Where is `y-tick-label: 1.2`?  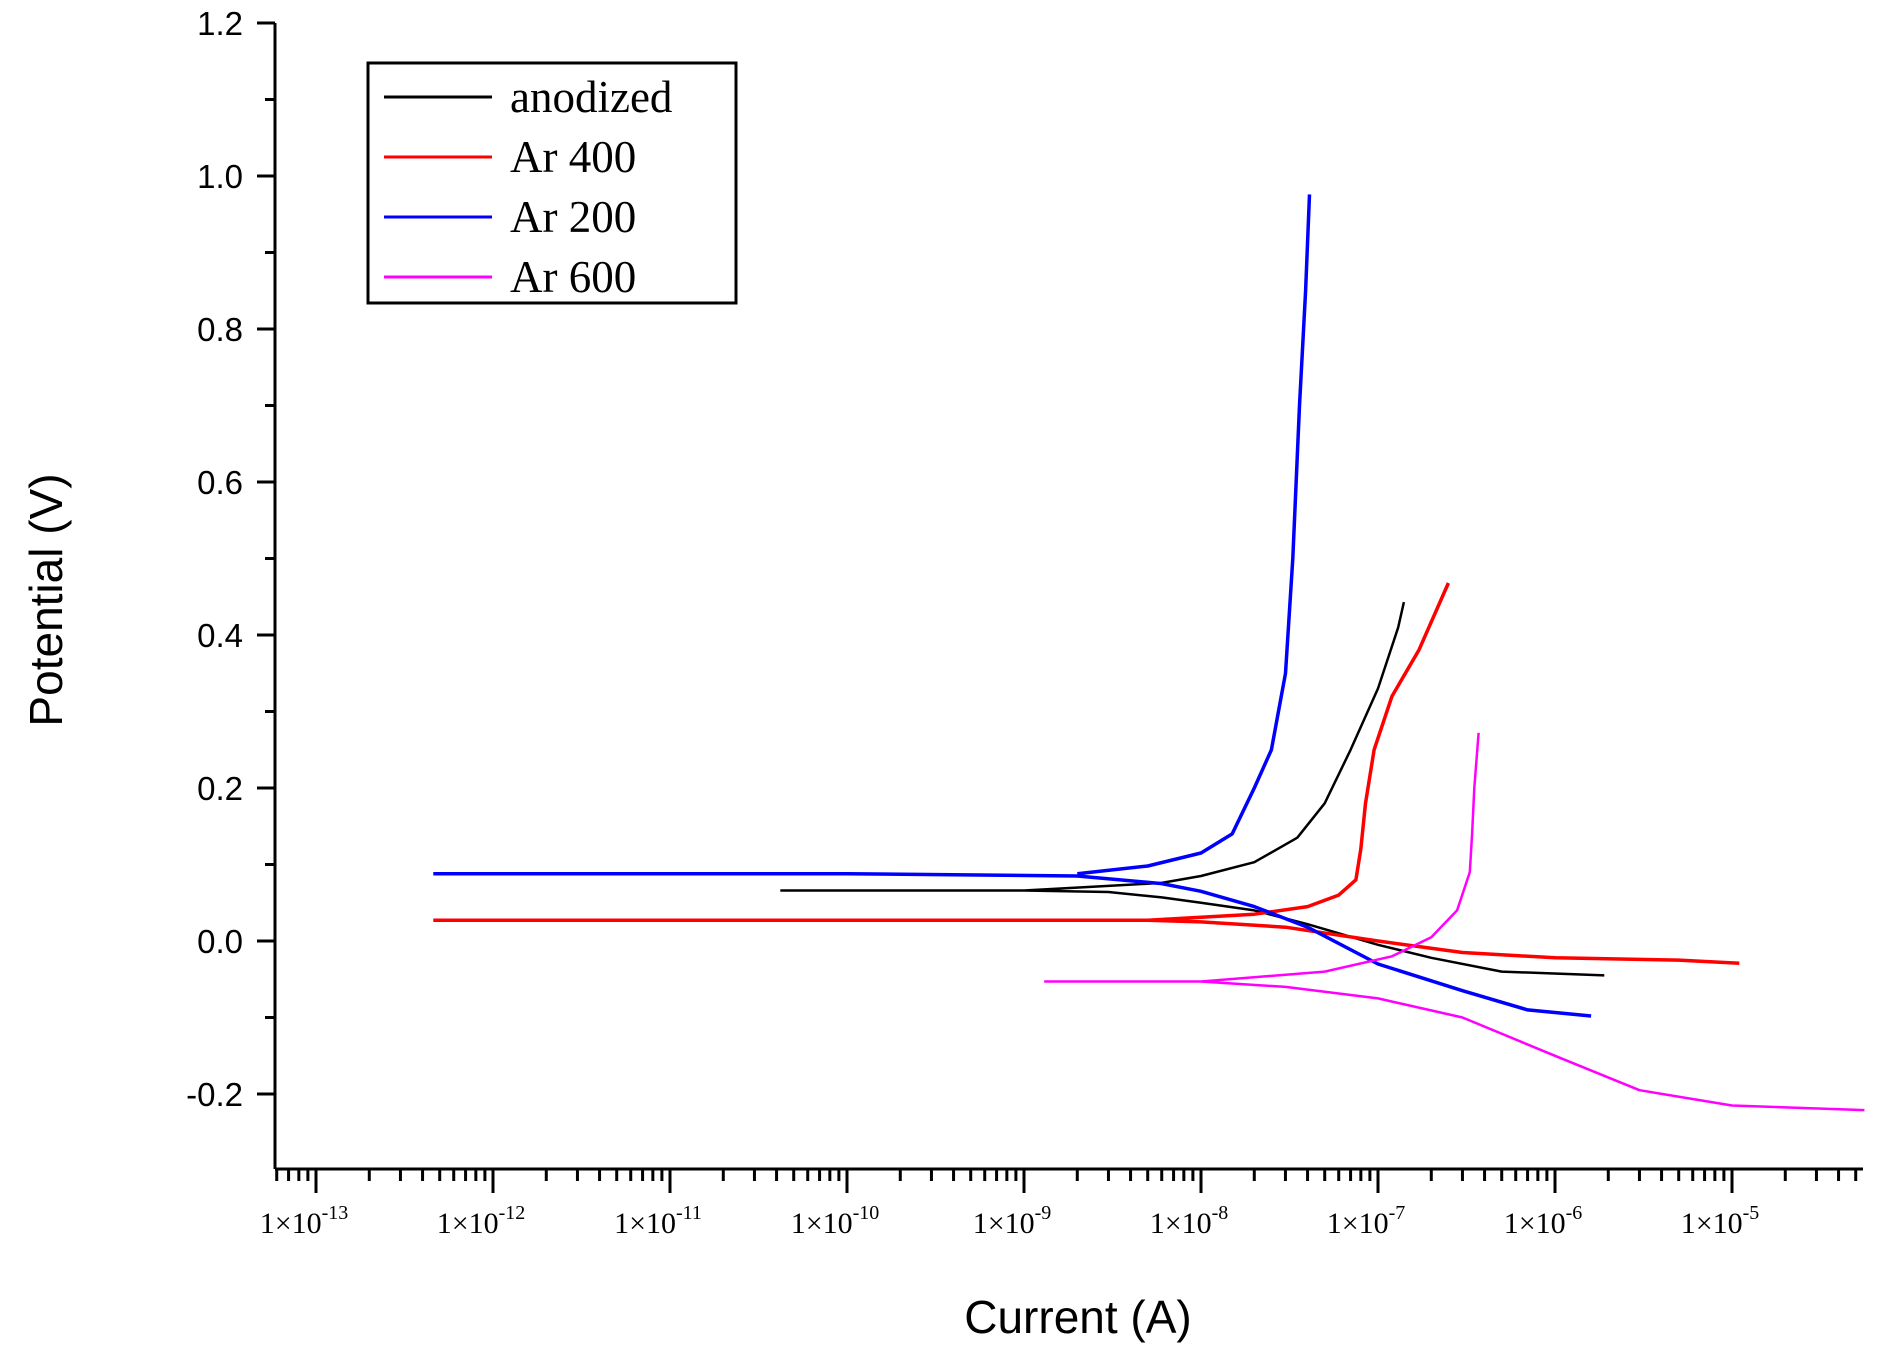
y-tick-label: 1.2 is located at coordinates (220, 23).